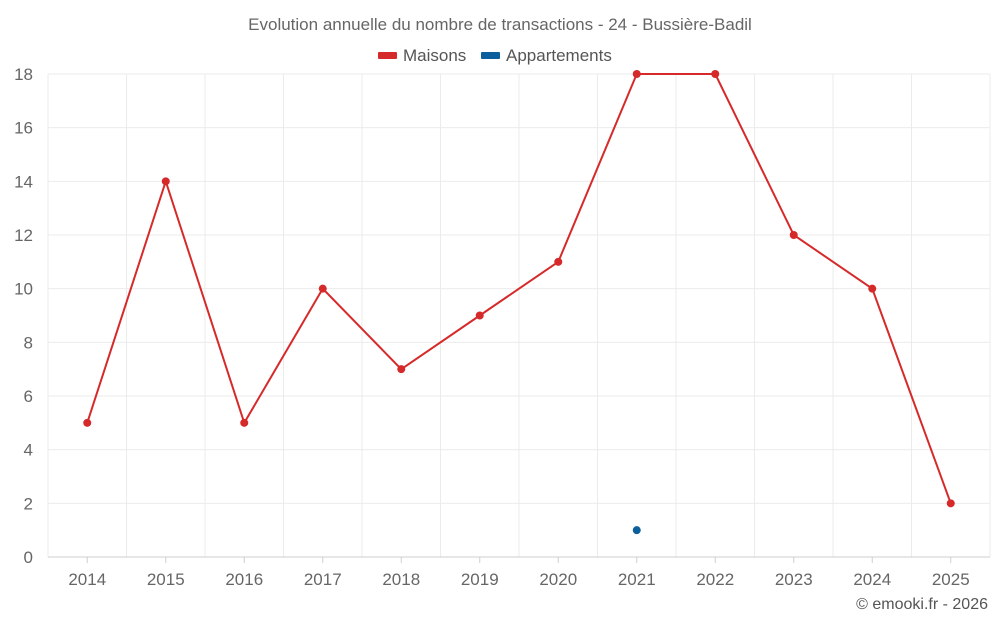 Image resolution: width=1000 pixels, height=625 pixels. Describe the element at coordinates (244, 579) in the screenshot. I see `x-tick-label: 2016` at that location.